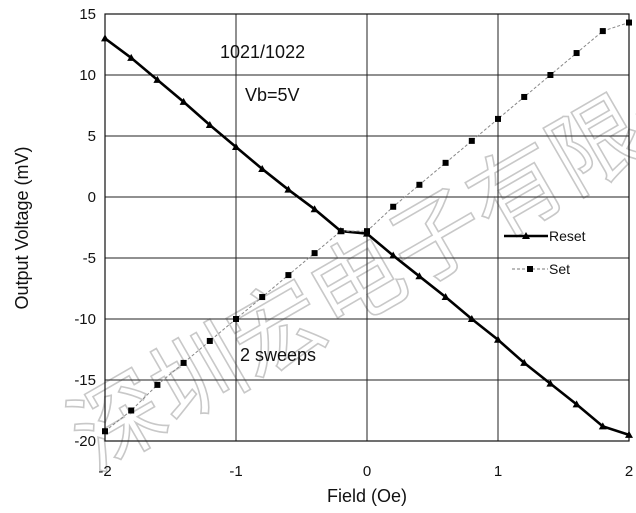 This screenshot has width=636, height=513. Describe the element at coordinates (367, 496) in the screenshot. I see `x-axis-label: Field (Oe)` at that location.